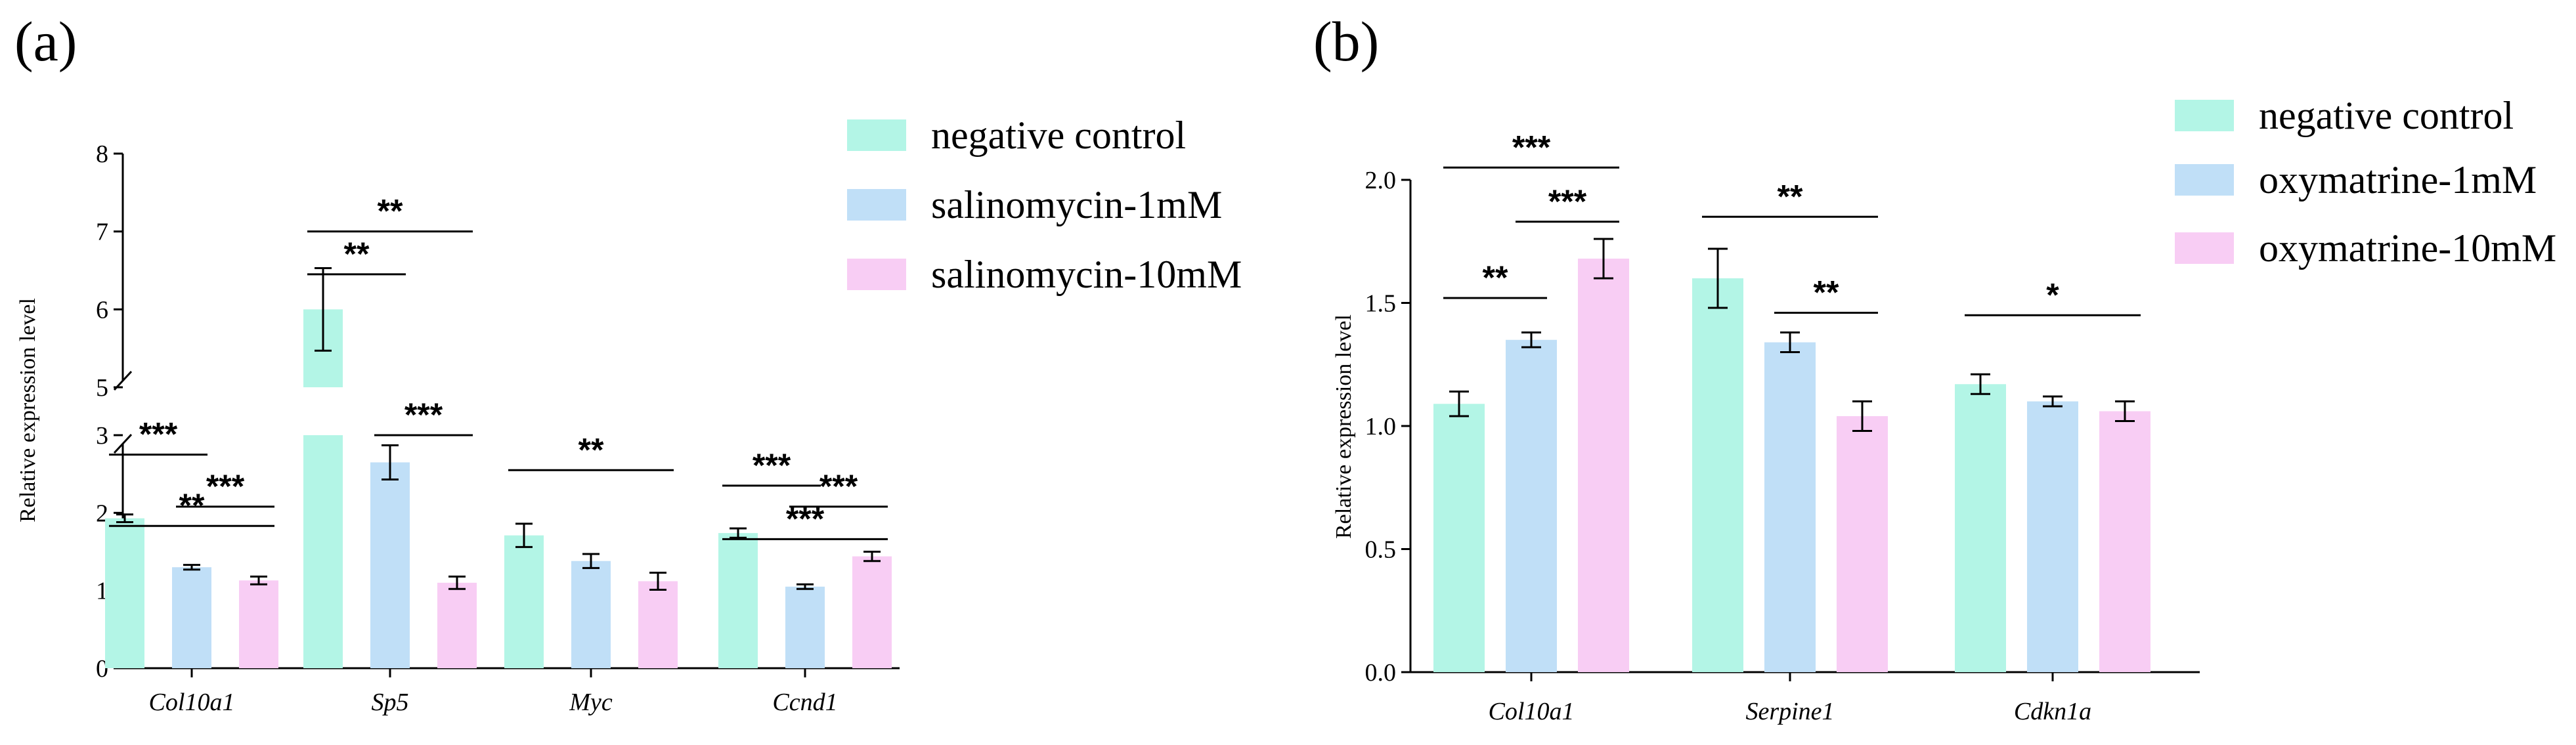  Describe the element at coordinates (1346, 41) in the screenshot. I see `panel-b-label: (b)` at that location.